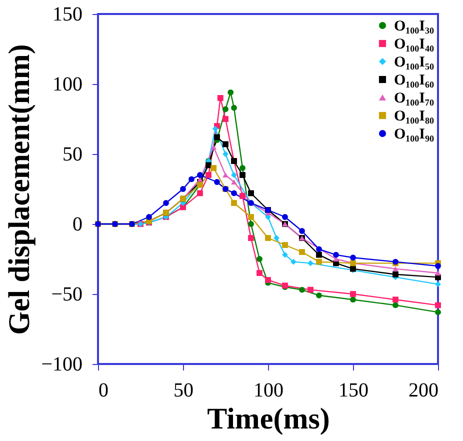  Describe the element at coordinates (414, 62) in the screenshot. I see `legend-label: O₁₀₀I₅₀` at that location.